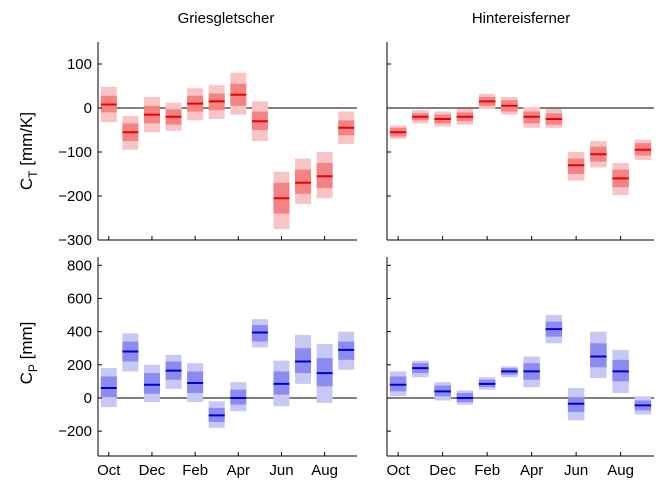  Describe the element at coordinates (79, 332) in the screenshot. I see `y-tick-label: 400` at that location.